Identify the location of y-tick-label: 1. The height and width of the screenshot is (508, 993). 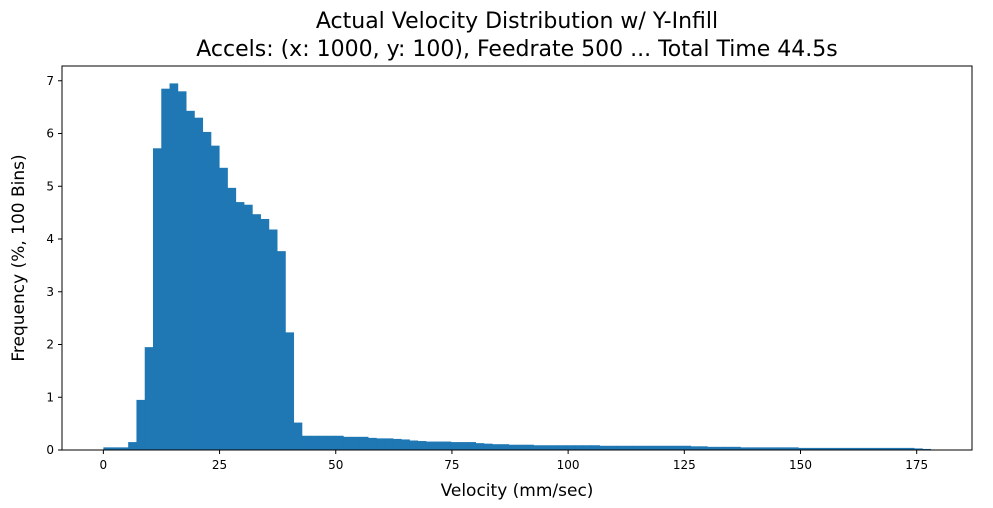
(50, 397).